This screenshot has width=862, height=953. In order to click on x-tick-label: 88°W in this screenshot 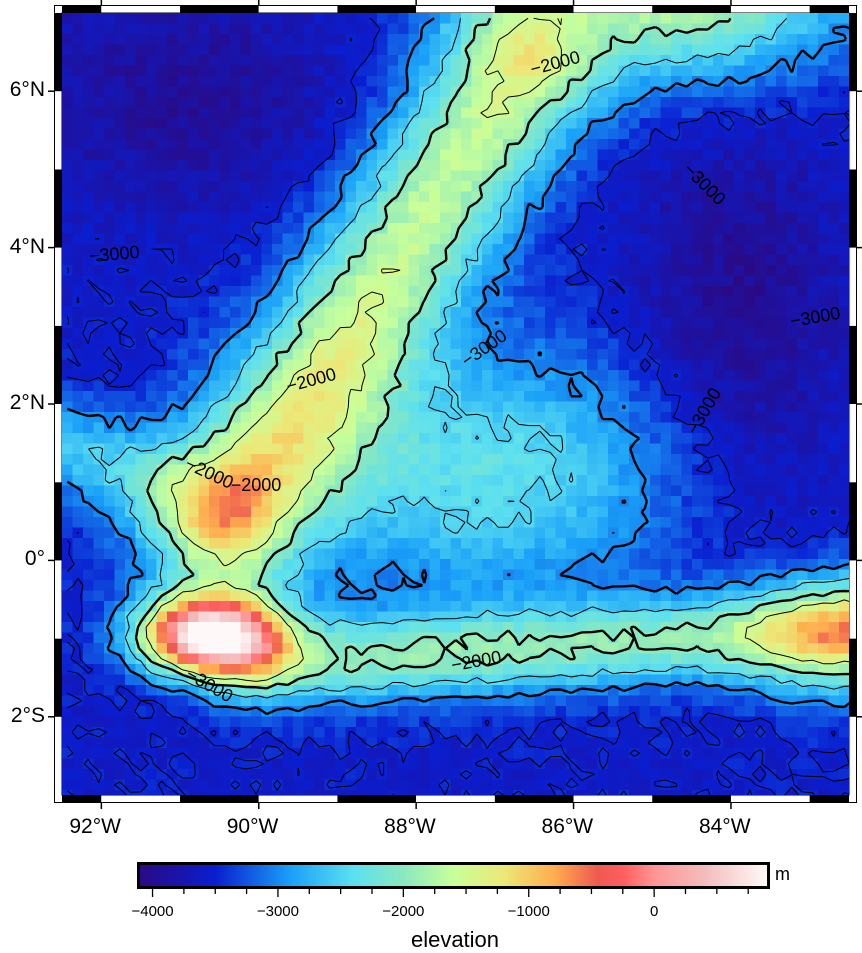, I will do `click(410, 826)`.